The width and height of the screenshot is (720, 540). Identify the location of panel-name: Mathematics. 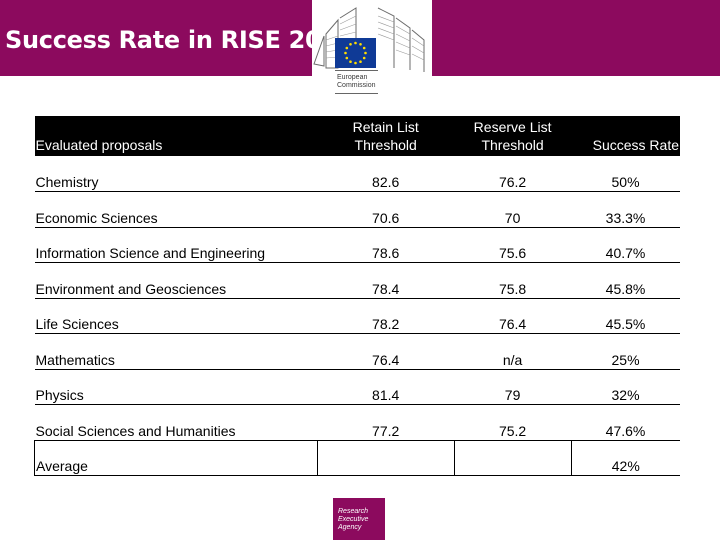
(176, 351).